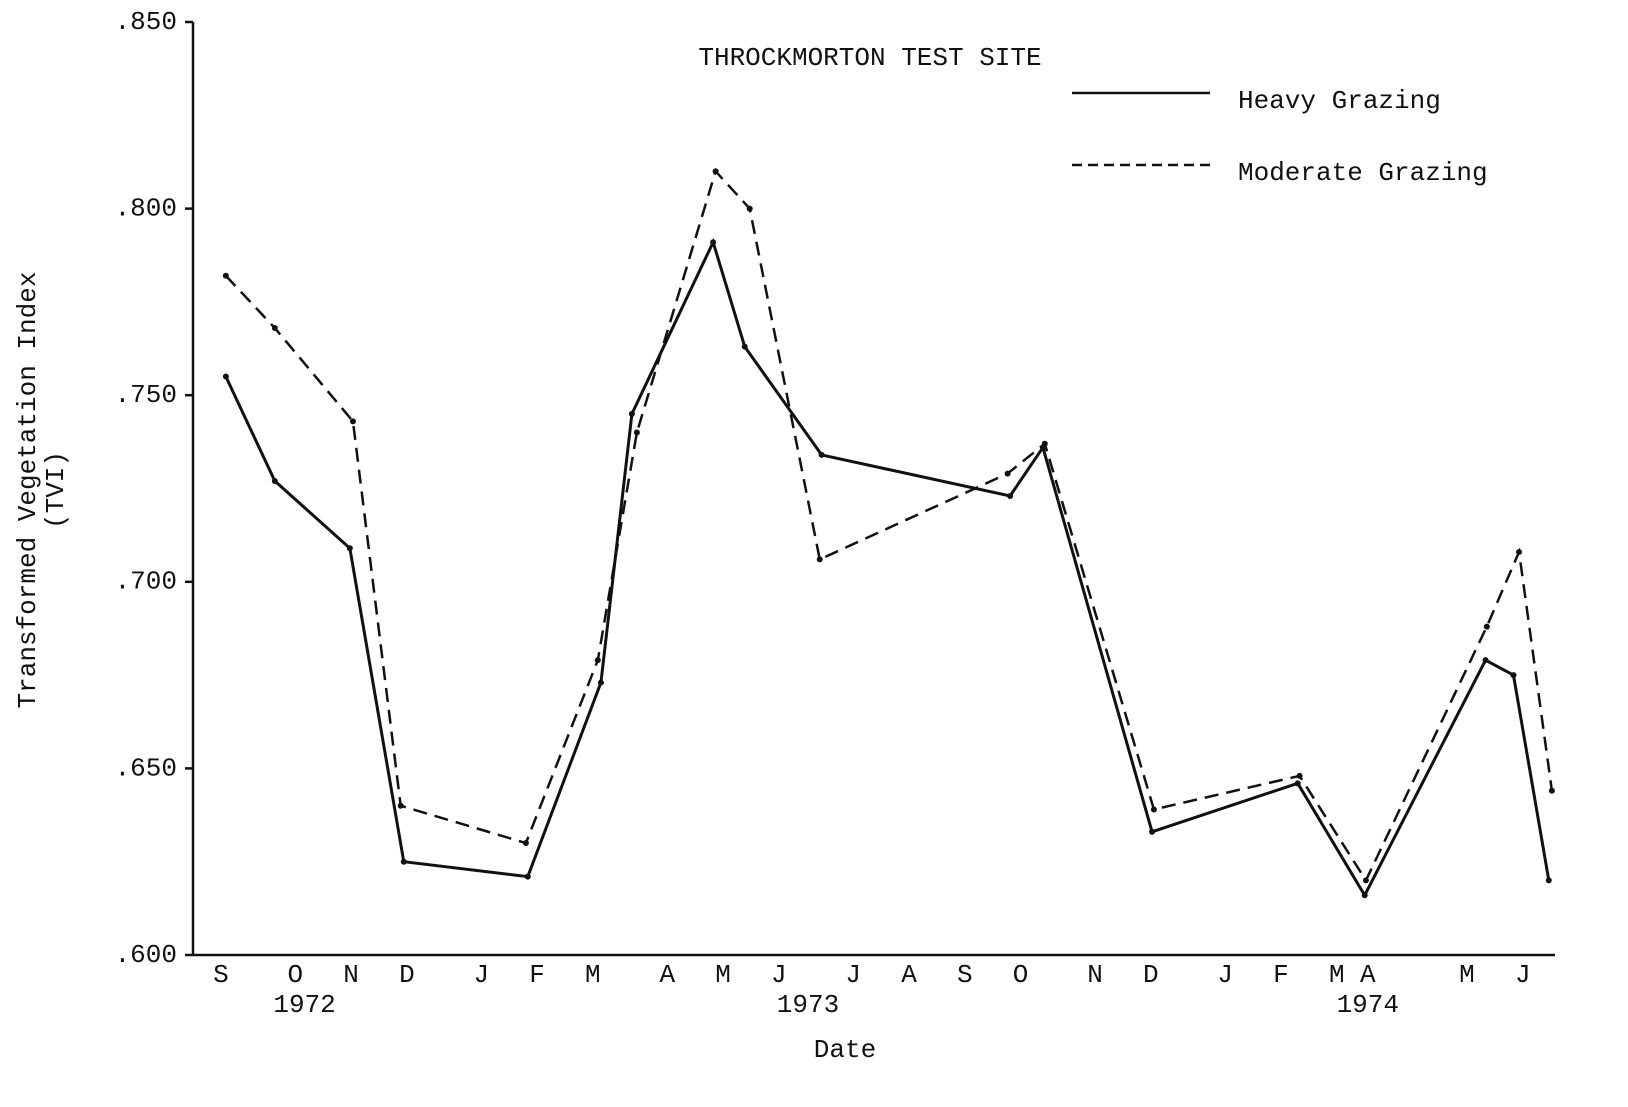 The height and width of the screenshot is (1107, 1628). Describe the element at coordinates (845, 1050) in the screenshot. I see `x-axis-label: Date` at that location.